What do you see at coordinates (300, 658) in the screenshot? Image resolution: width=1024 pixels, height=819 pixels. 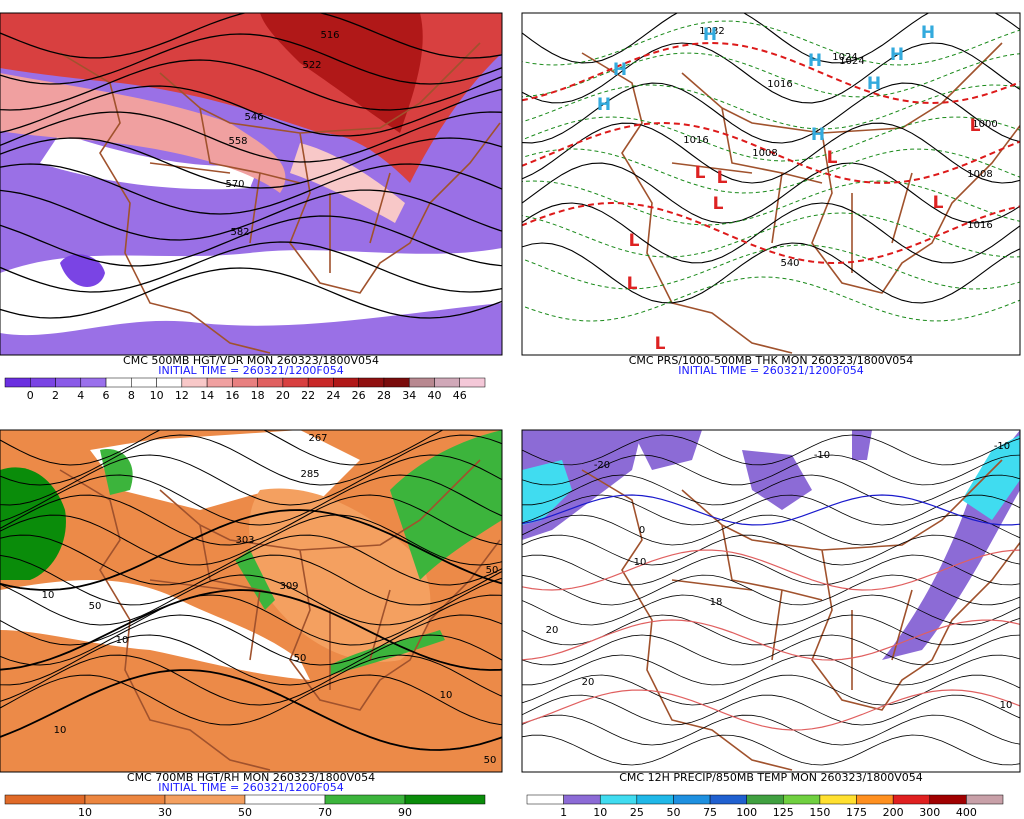 I see `contour-label: 50` at bounding box center [300, 658].